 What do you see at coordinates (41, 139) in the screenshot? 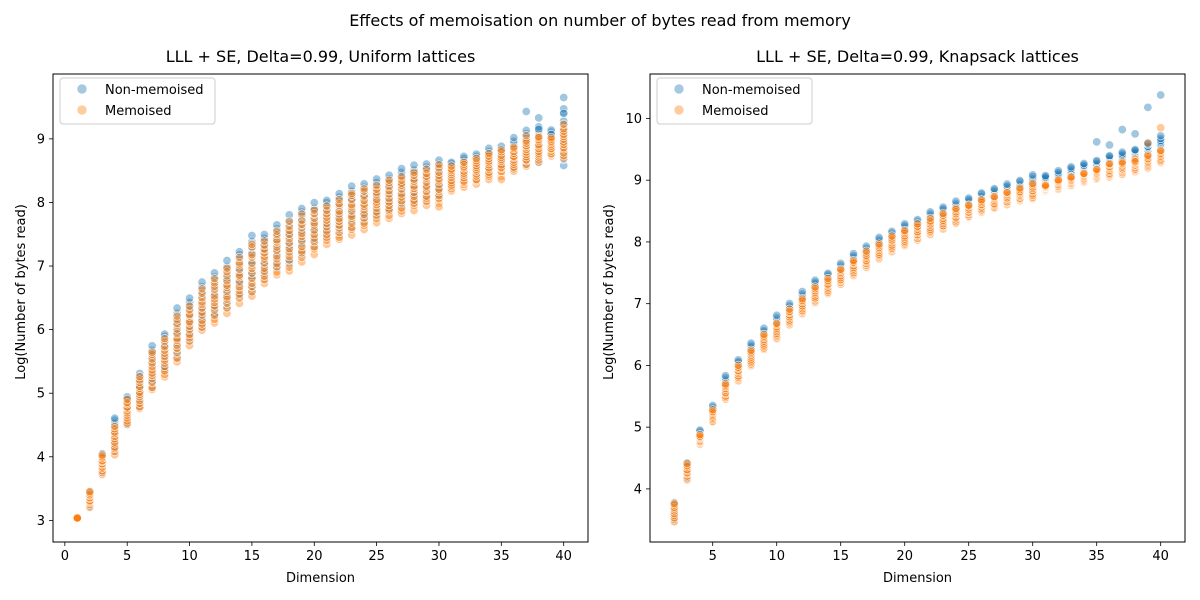
I see `y-tick-label: 9` at bounding box center [41, 139].